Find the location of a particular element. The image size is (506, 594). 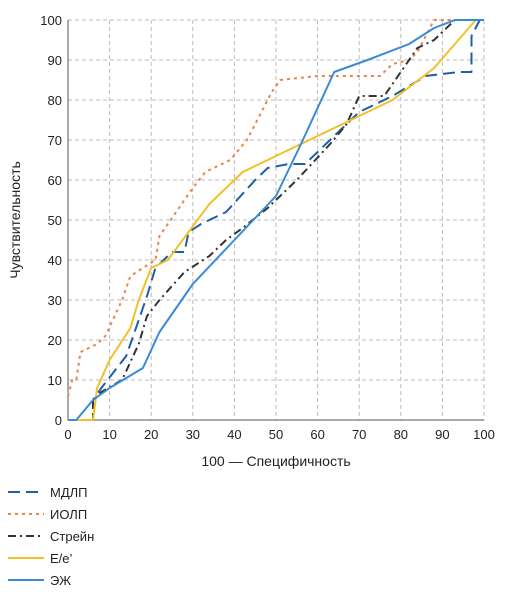

y-axis-title: Чувствительность is located at coordinates (15, 220).